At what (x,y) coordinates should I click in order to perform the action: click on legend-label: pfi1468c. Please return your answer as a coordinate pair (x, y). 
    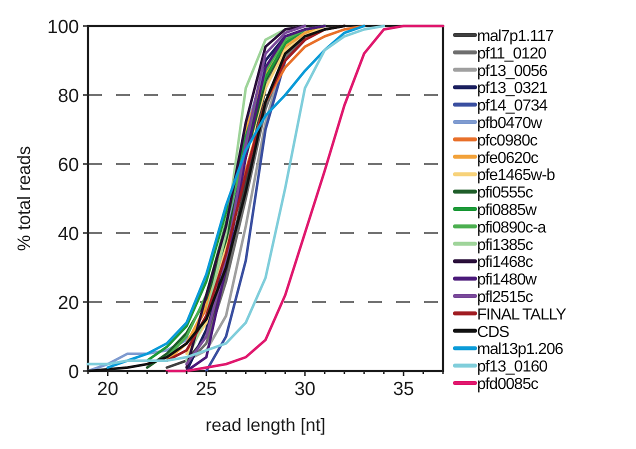
    Looking at the image, I should click on (505, 263).